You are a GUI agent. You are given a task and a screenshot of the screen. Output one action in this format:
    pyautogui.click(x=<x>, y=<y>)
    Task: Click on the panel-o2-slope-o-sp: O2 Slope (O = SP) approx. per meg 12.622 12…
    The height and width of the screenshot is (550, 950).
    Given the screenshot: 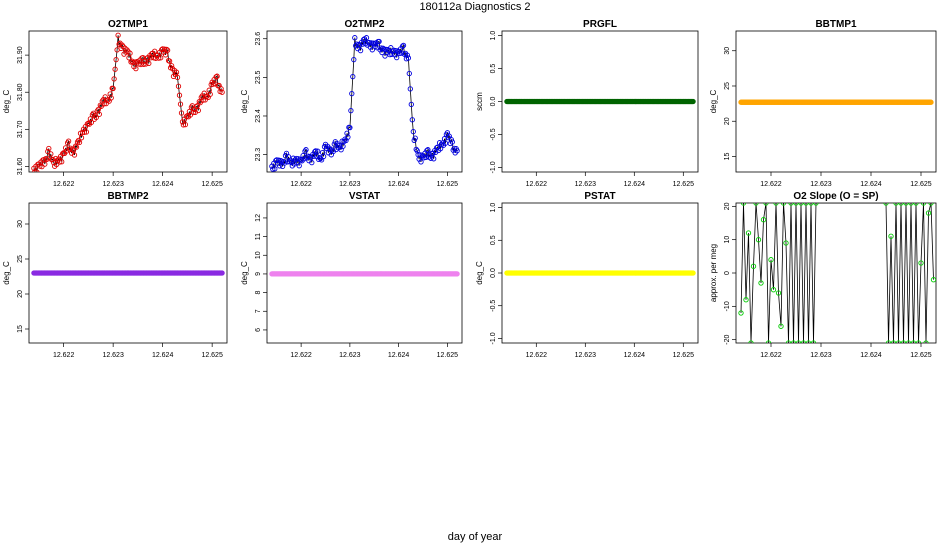 What is the action you would take?
    pyautogui.click(x=823, y=275)
    